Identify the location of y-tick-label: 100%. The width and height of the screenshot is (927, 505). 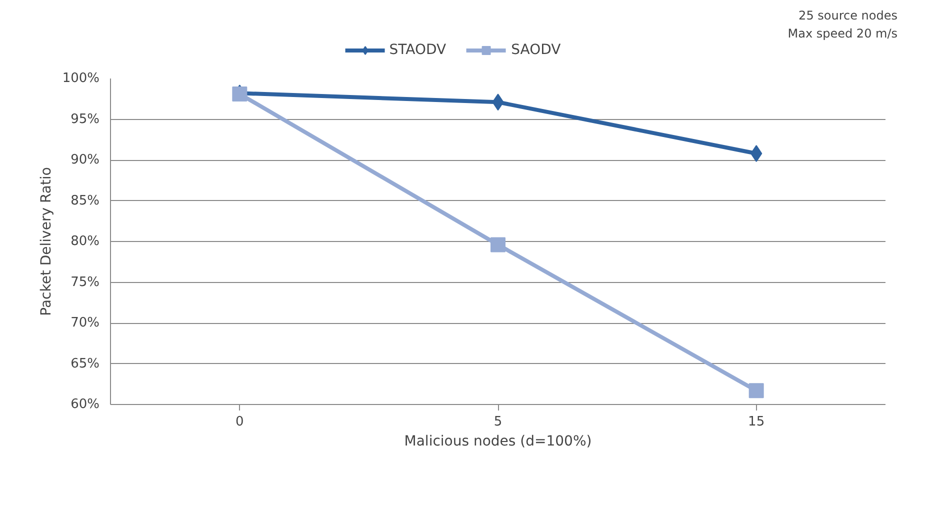
(81, 78).